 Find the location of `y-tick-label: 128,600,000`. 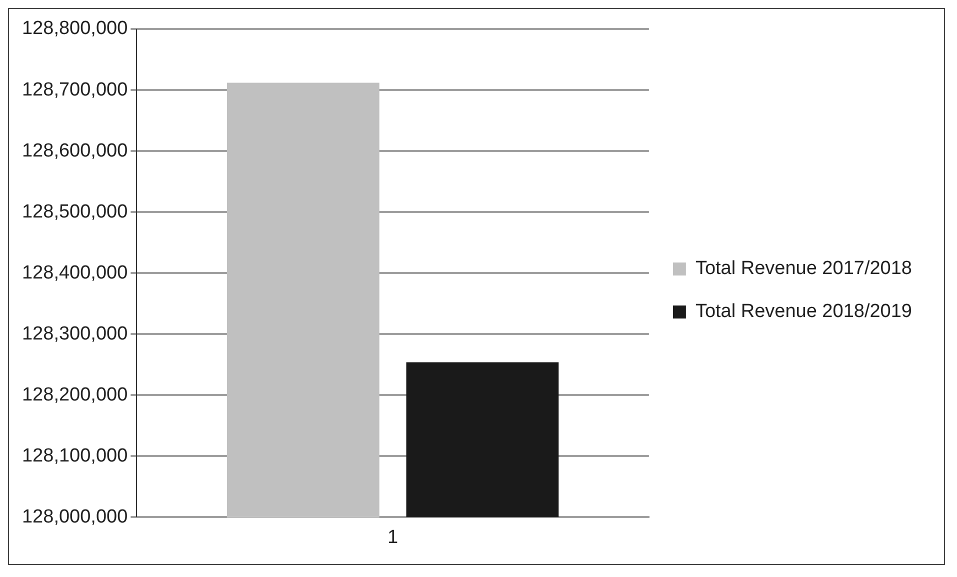

y-tick-label: 128,600,000 is located at coordinates (75, 151).